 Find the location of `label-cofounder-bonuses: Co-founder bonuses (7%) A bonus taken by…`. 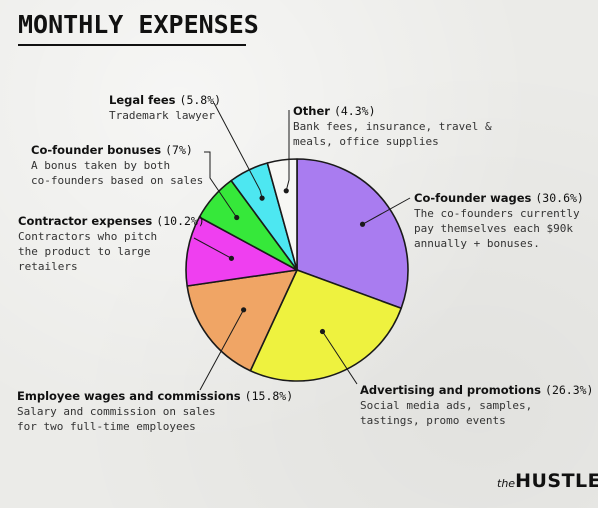

label-cofounder-bonuses: Co-founder bonuses (7%) A bonus taken by… is located at coordinates (117, 165).